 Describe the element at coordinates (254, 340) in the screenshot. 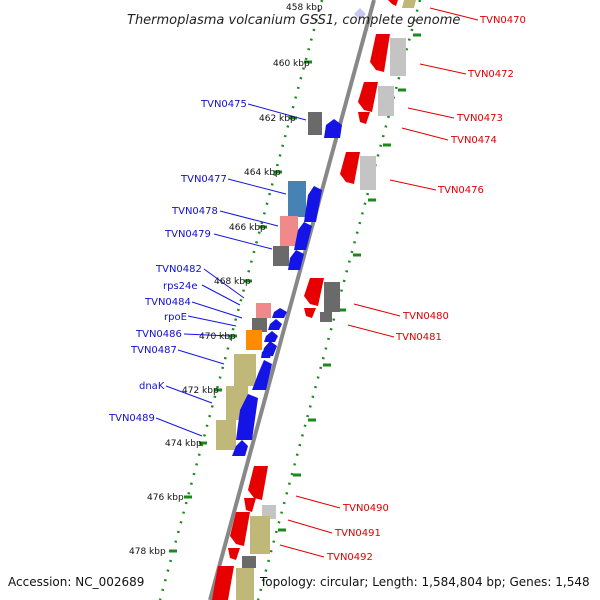

I see `gene-block-rpoE` at that location.